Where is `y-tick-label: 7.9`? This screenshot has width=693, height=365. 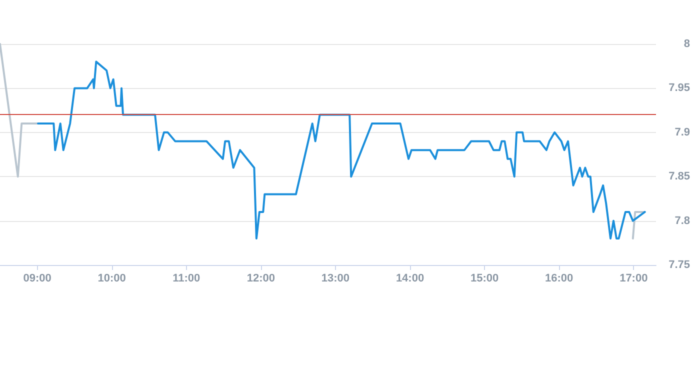 y-tick-label: 7.9 is located at coordinates (682, 132).